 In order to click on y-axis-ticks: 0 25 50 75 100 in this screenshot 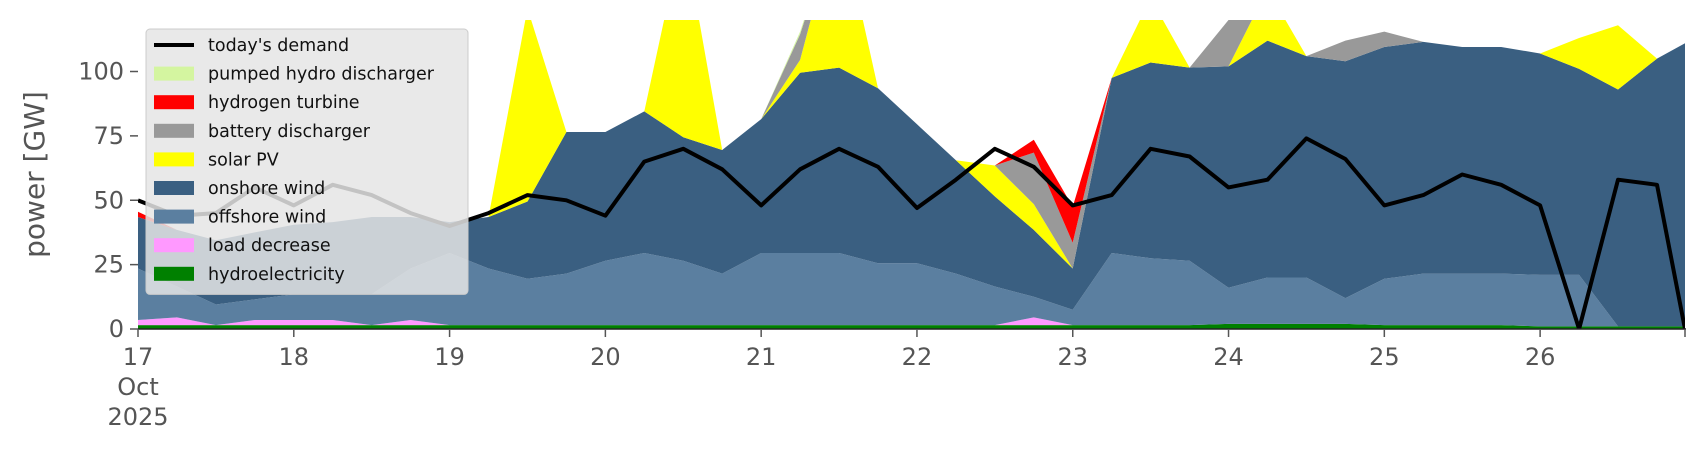, I will do `click(108, 200)`.